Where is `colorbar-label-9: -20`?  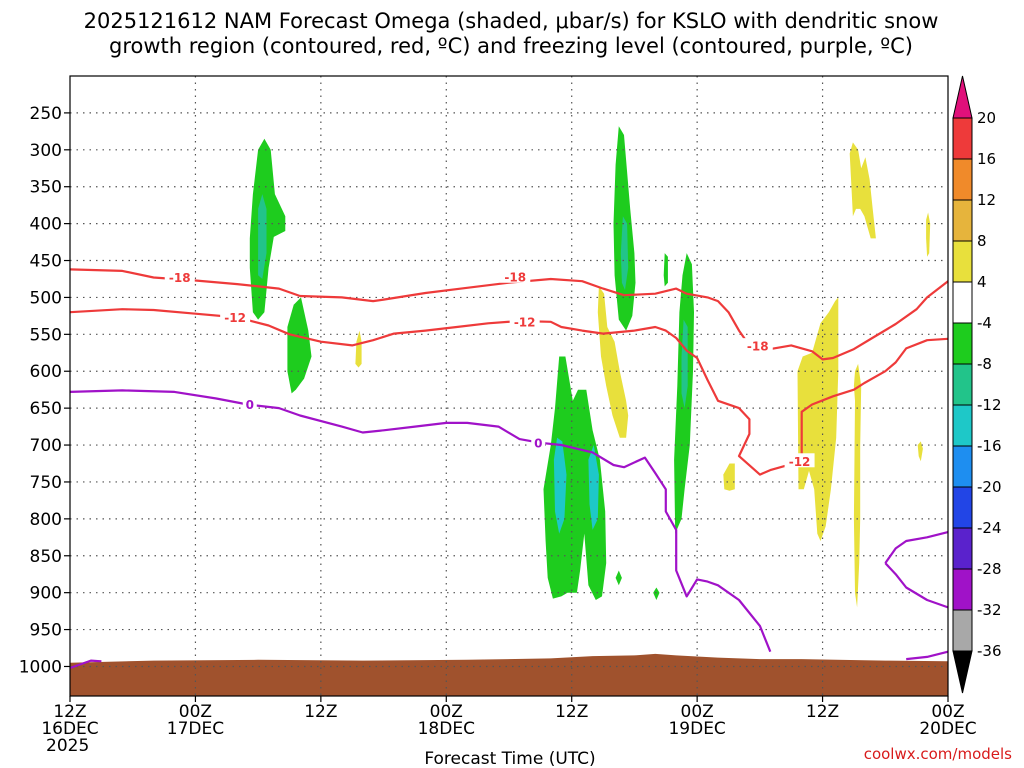 colorbar-label-9: -20 is located at coordinates (989, 487).